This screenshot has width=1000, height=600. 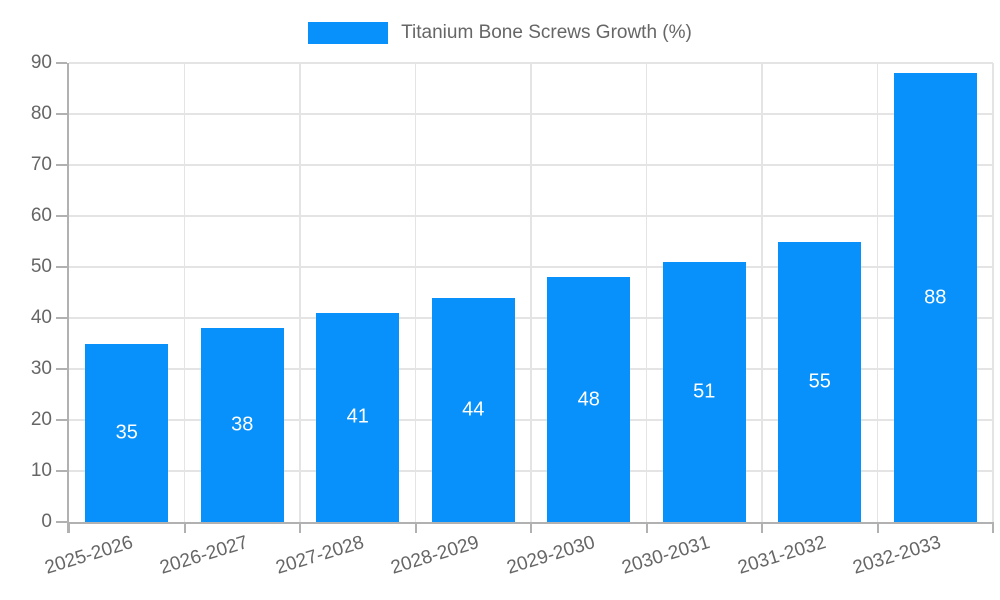 I want to click on bar-2027-2028, so click(x=358, y=417).